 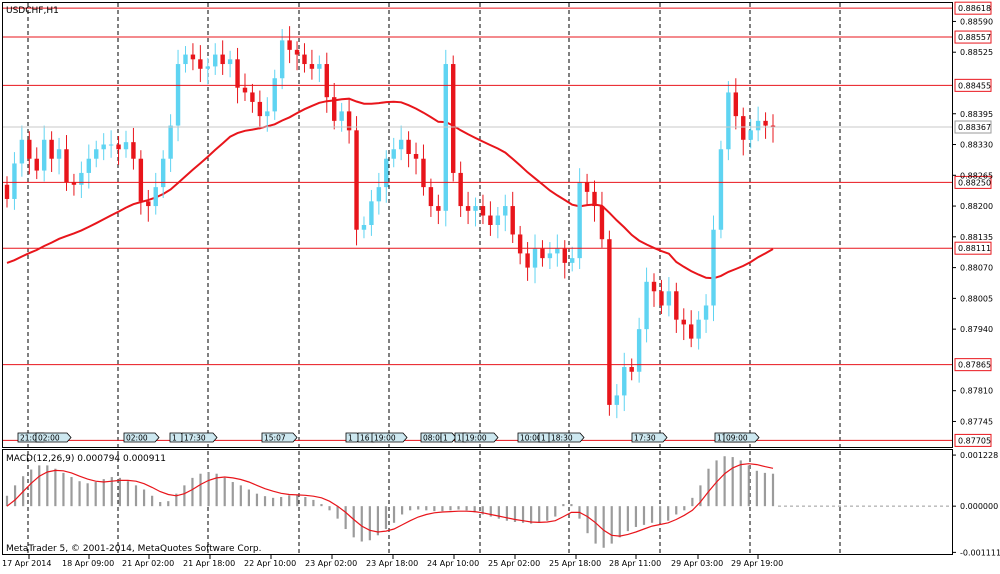 What do you see at coordinates (86, 459) in the screenshot?
I see `macd-label: MACD(12,26,9) 0.000794 0.000911` at bounding box center [86, 459].